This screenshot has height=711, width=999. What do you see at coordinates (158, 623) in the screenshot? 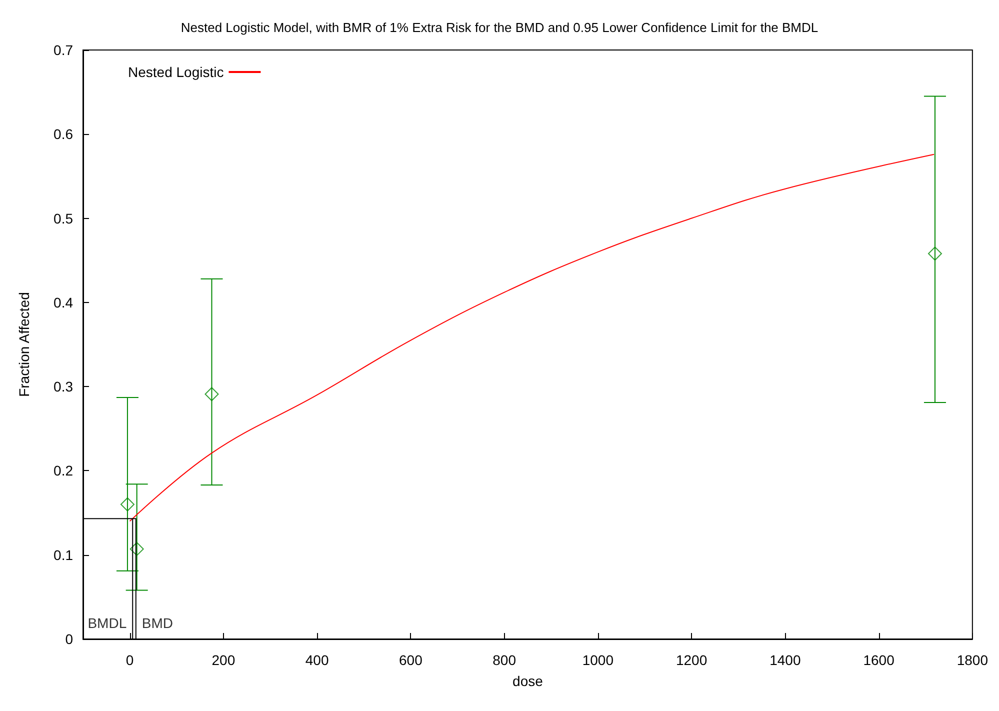
I see `annotation: BMD` at bounding box center [158, 623].